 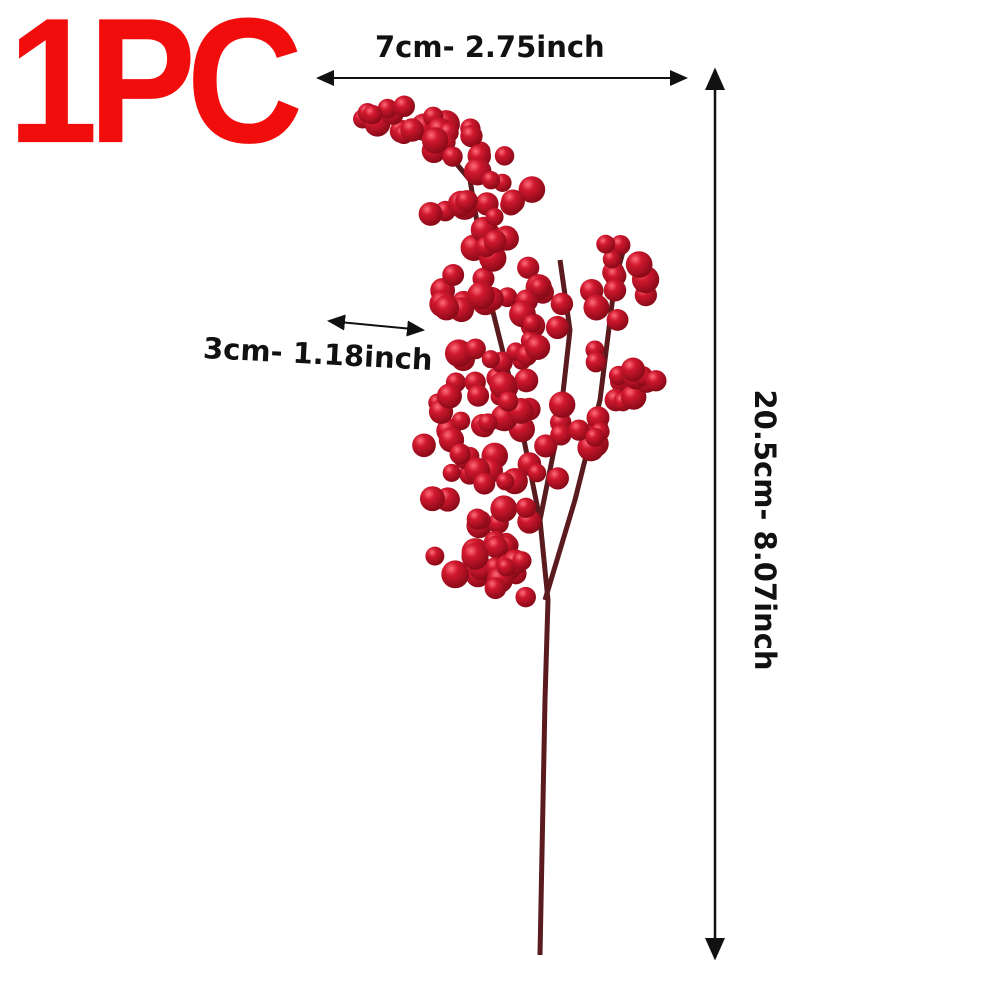 I want to click on depth-arrow, so click(x=376, y=325).